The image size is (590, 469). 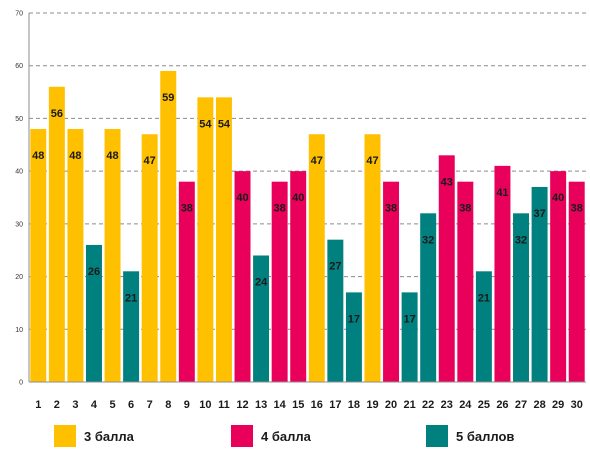 What do you see at coordinates (485, 436) in the screenshot?
I see `legend-label: 5 баллов` at bounding box center [485, 436].